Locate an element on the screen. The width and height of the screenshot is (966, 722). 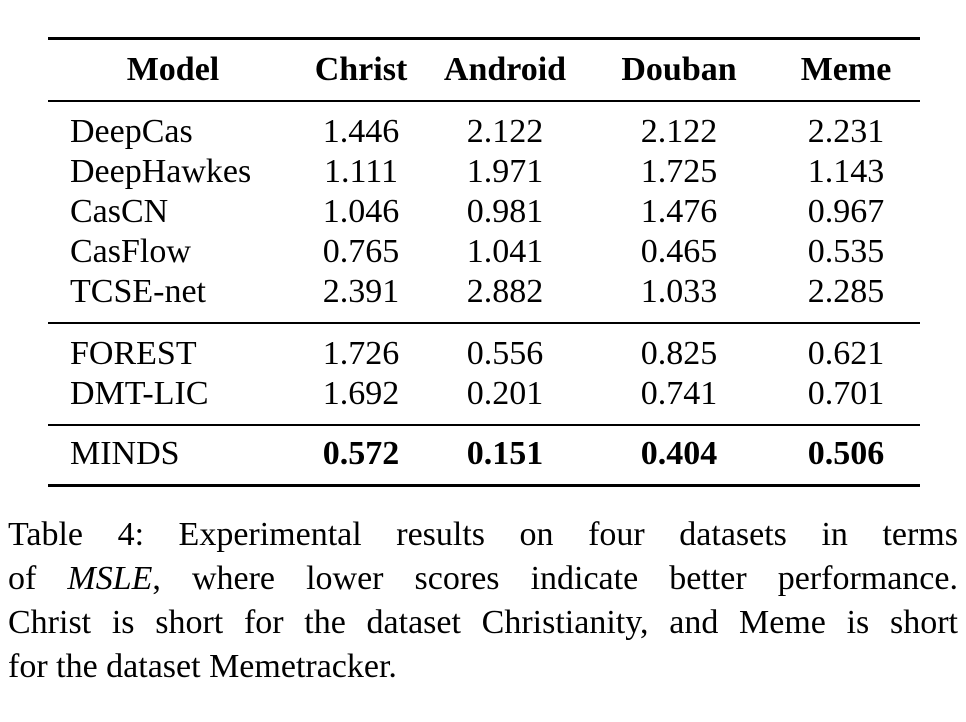
value-android: 1.041 is located at coordinates (505, 251).